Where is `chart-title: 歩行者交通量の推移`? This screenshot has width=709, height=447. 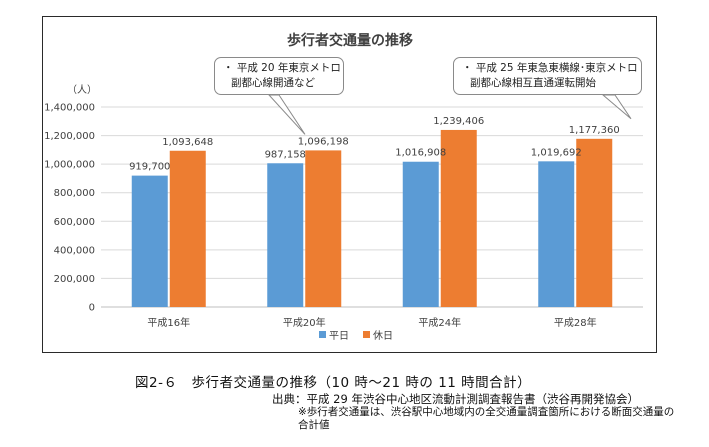
chart-title: 歩行者交通量の推移 is located at coordinates (350, 40).